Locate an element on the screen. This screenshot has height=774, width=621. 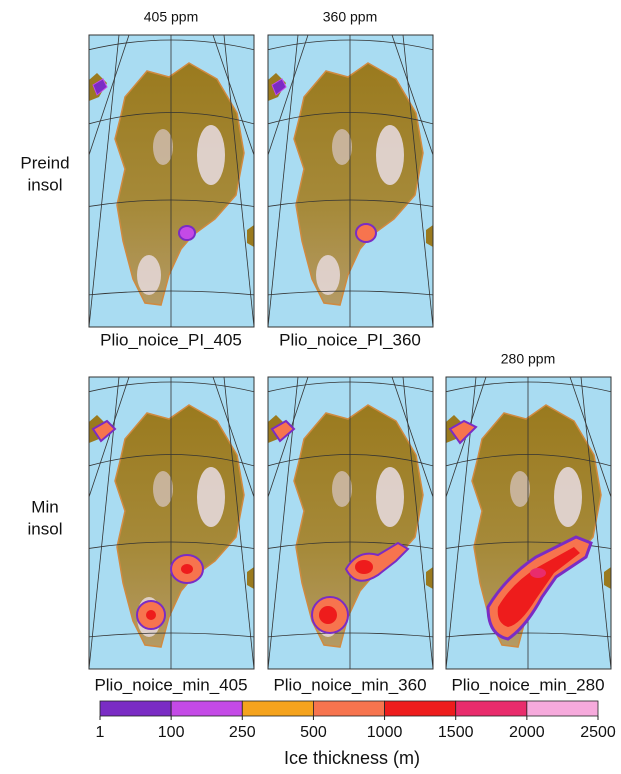
colorbar-tick-label: 2500 is located at coordinates (598, 732).